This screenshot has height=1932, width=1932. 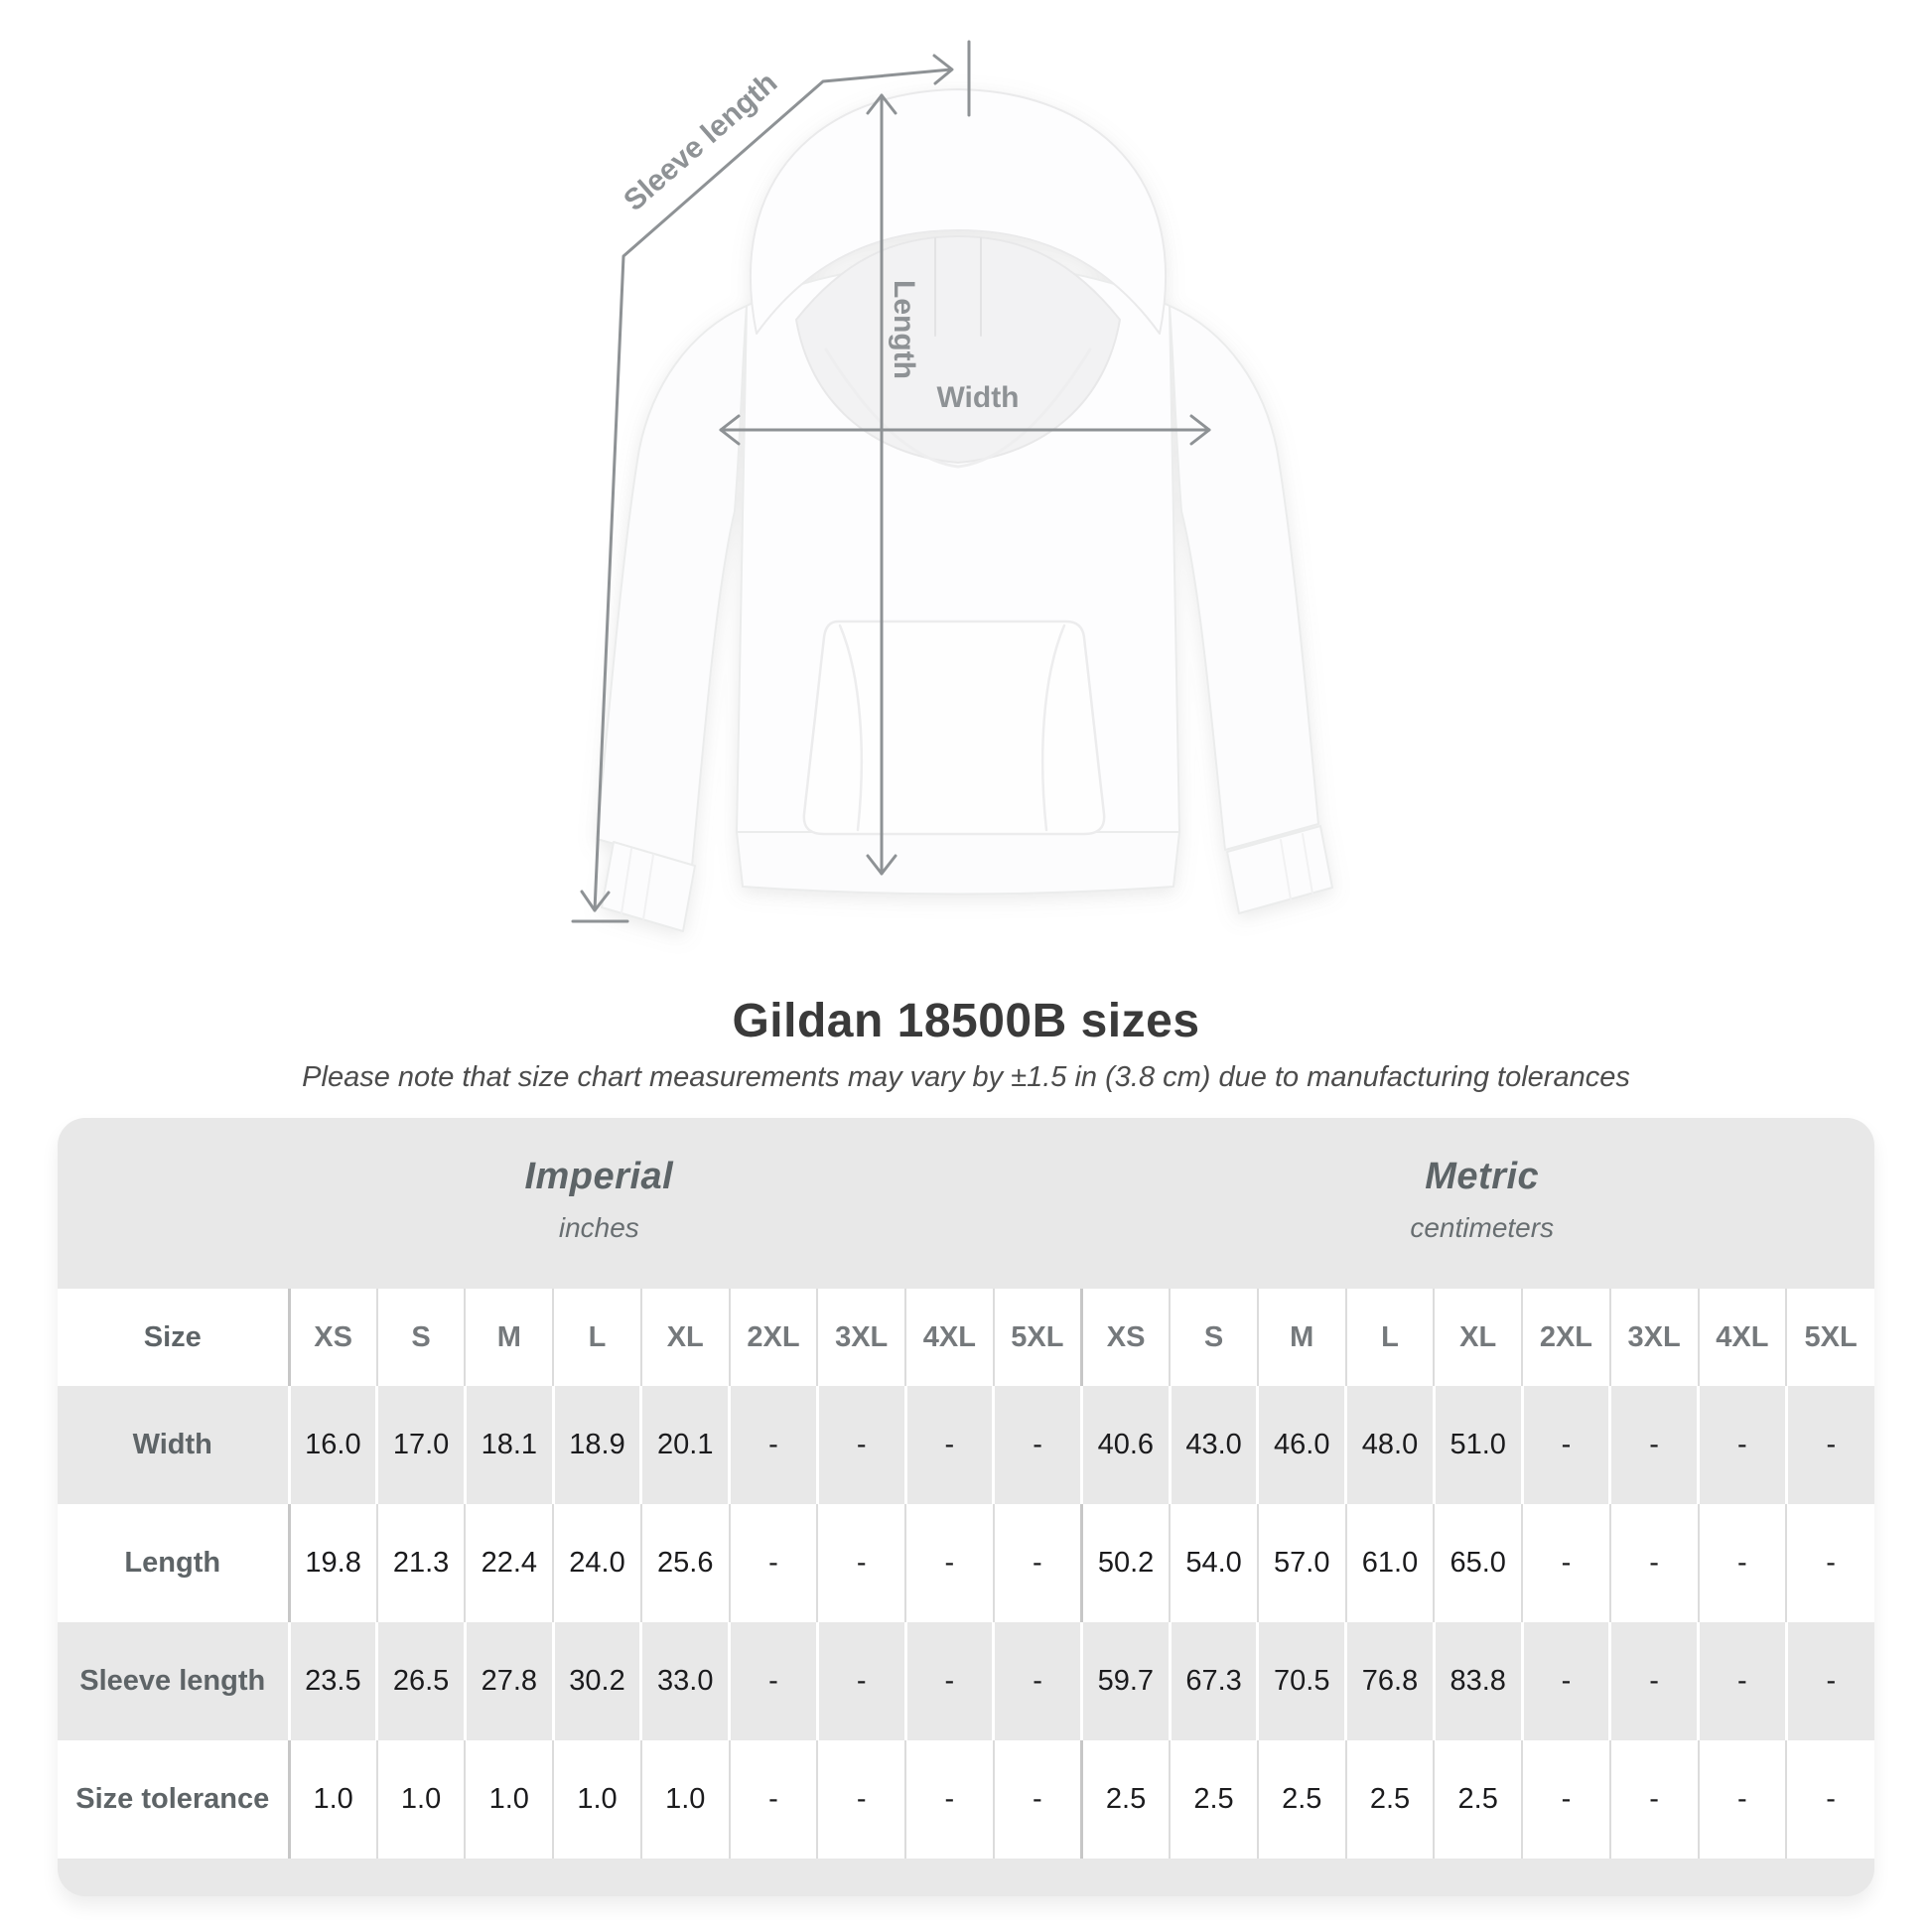 What do you see at coordinates (422, 1563) in the screenshot?
I see `value-cell: 21.3` at bounding box center [422, 1563].